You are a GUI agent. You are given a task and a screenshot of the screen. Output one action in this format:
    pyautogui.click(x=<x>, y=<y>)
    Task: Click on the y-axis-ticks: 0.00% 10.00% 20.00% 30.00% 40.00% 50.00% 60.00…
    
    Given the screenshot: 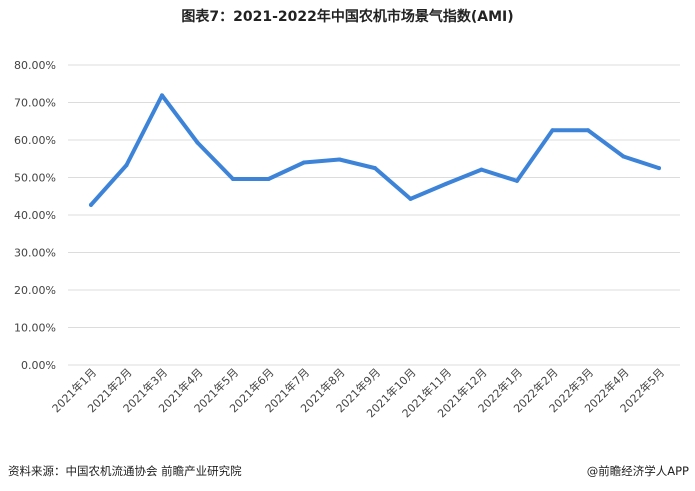 What is the action you would take?
    pyautogui.click(x=35, y=215)
    